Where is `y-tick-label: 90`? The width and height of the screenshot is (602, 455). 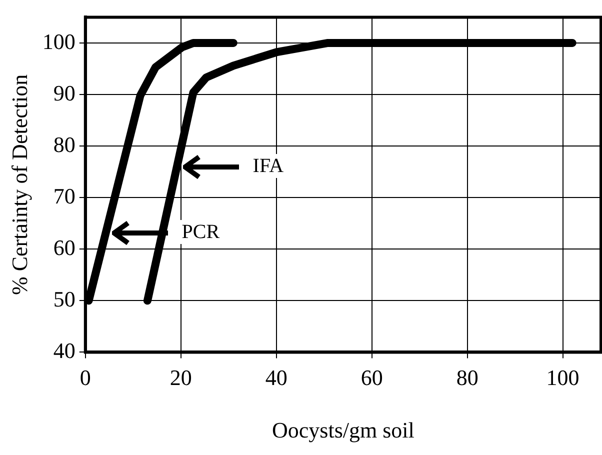 y-tick-label: 90 is located at coordinates (64, 93).